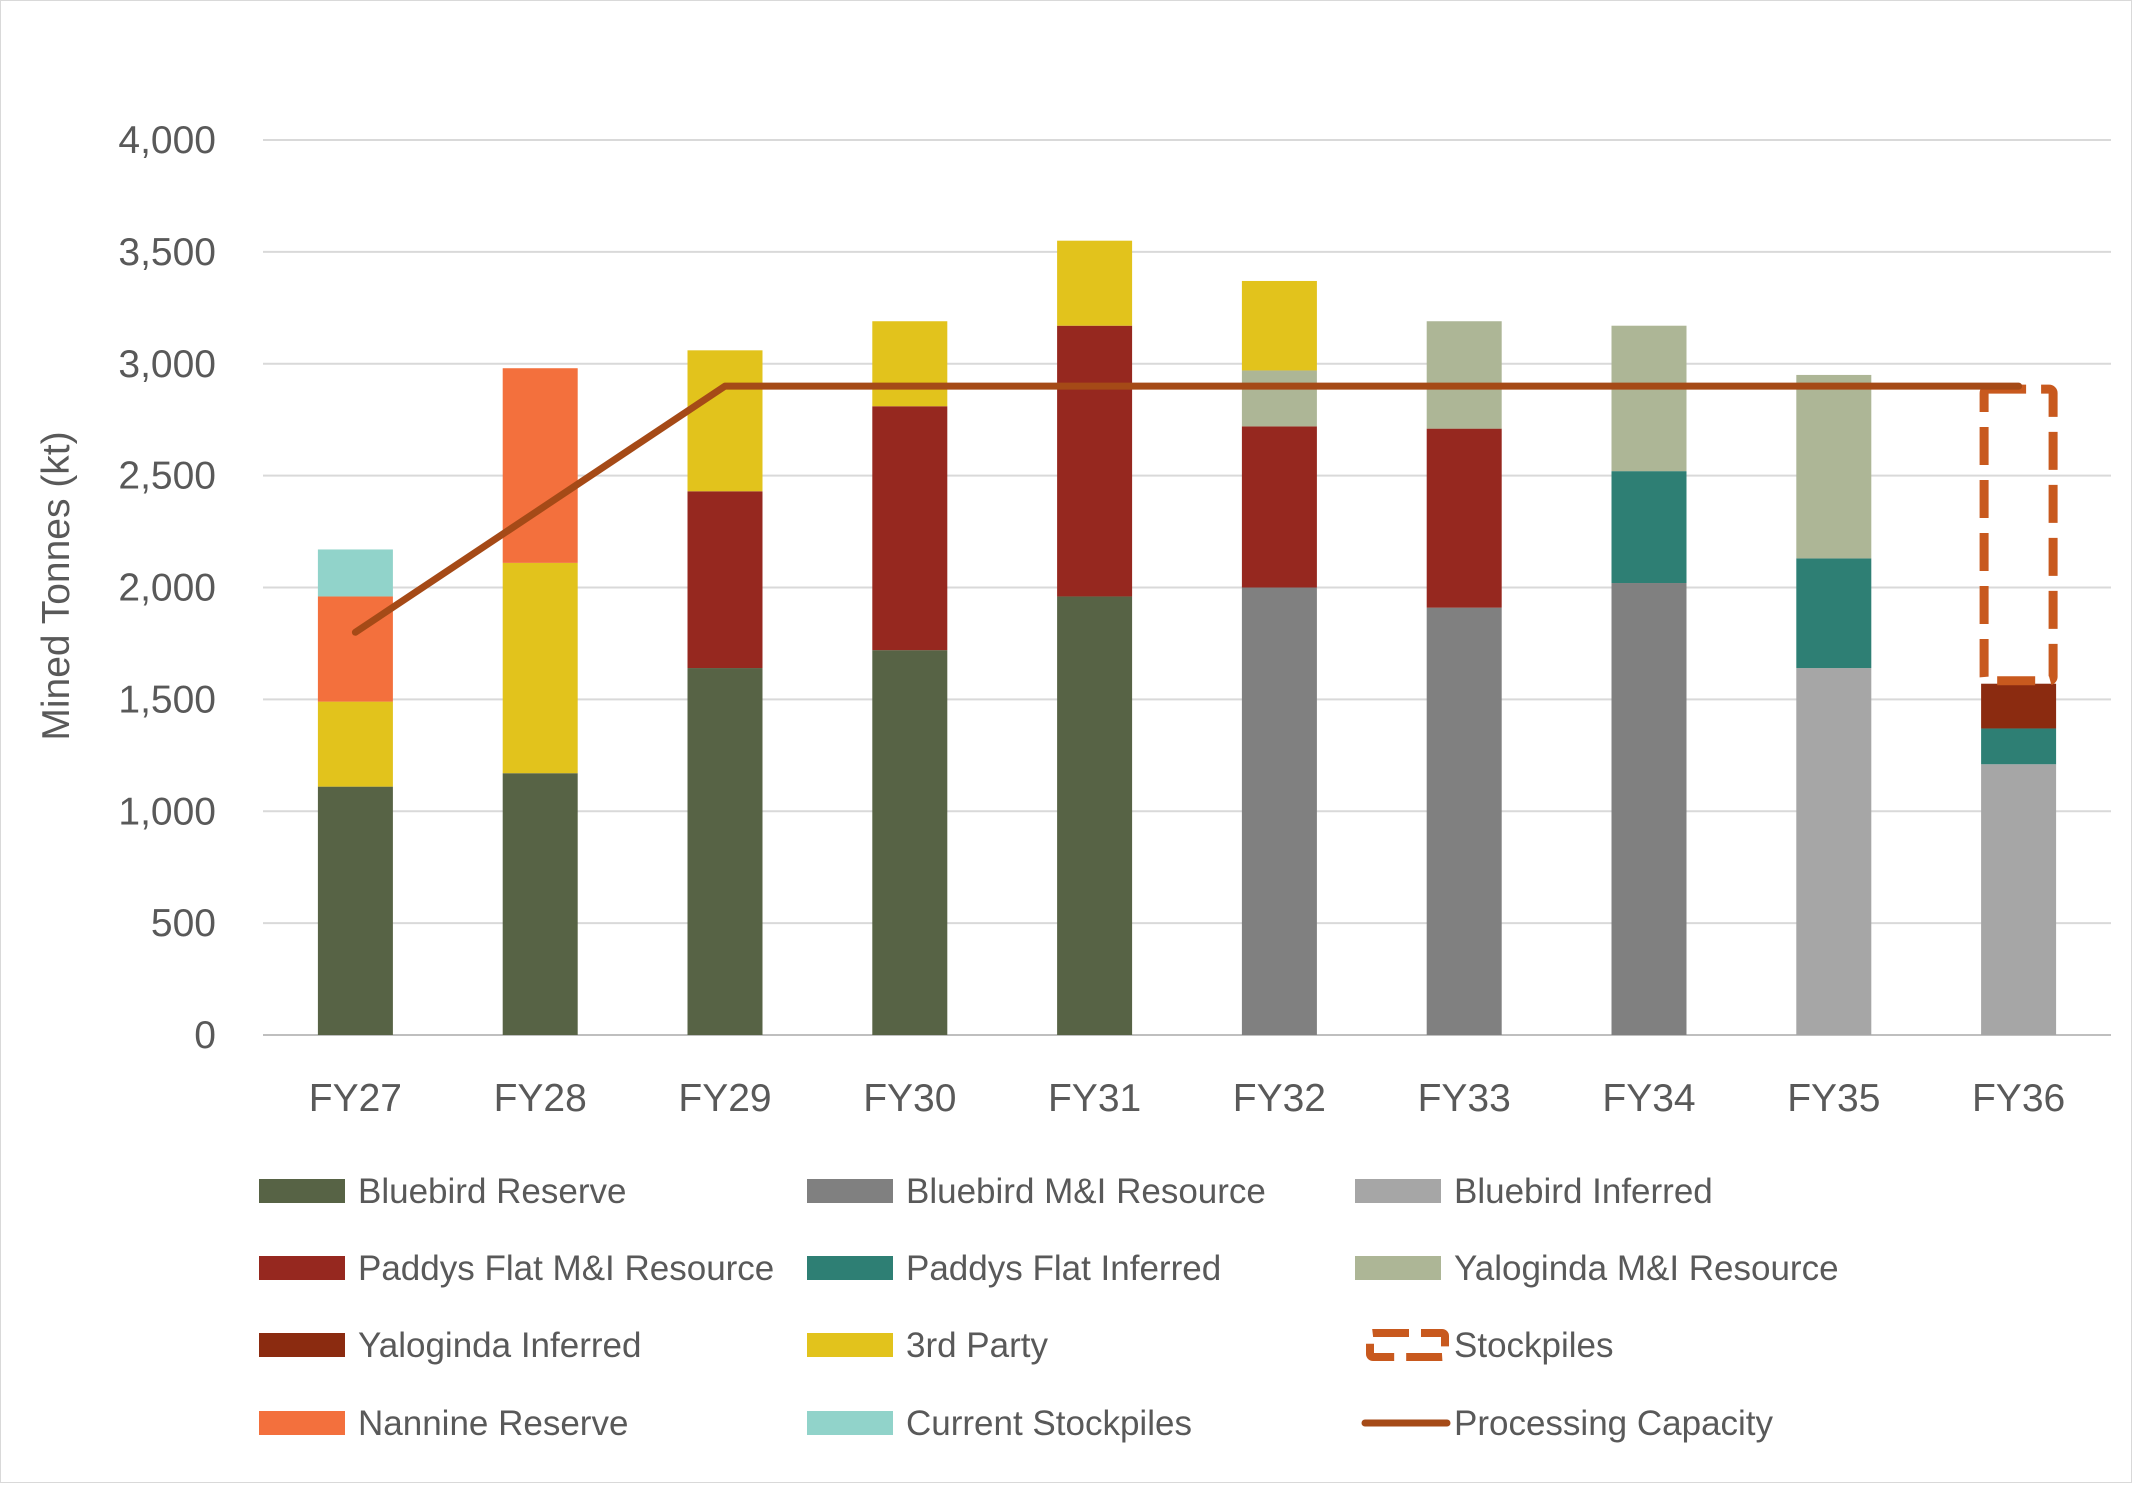  Describe the element at coordinates (167, 140) in the screenshot. I see `y-tick-label: 4,000` at that location.